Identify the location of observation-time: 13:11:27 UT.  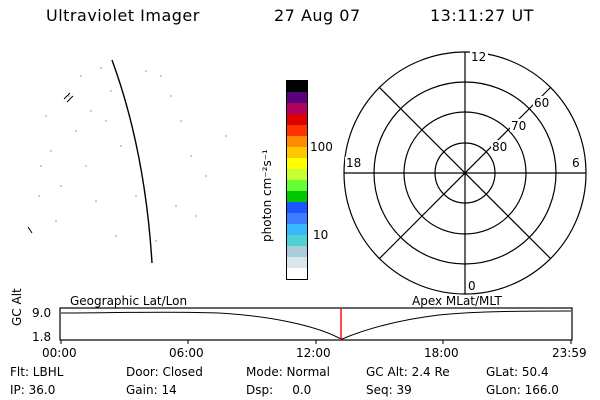
(482, 15).